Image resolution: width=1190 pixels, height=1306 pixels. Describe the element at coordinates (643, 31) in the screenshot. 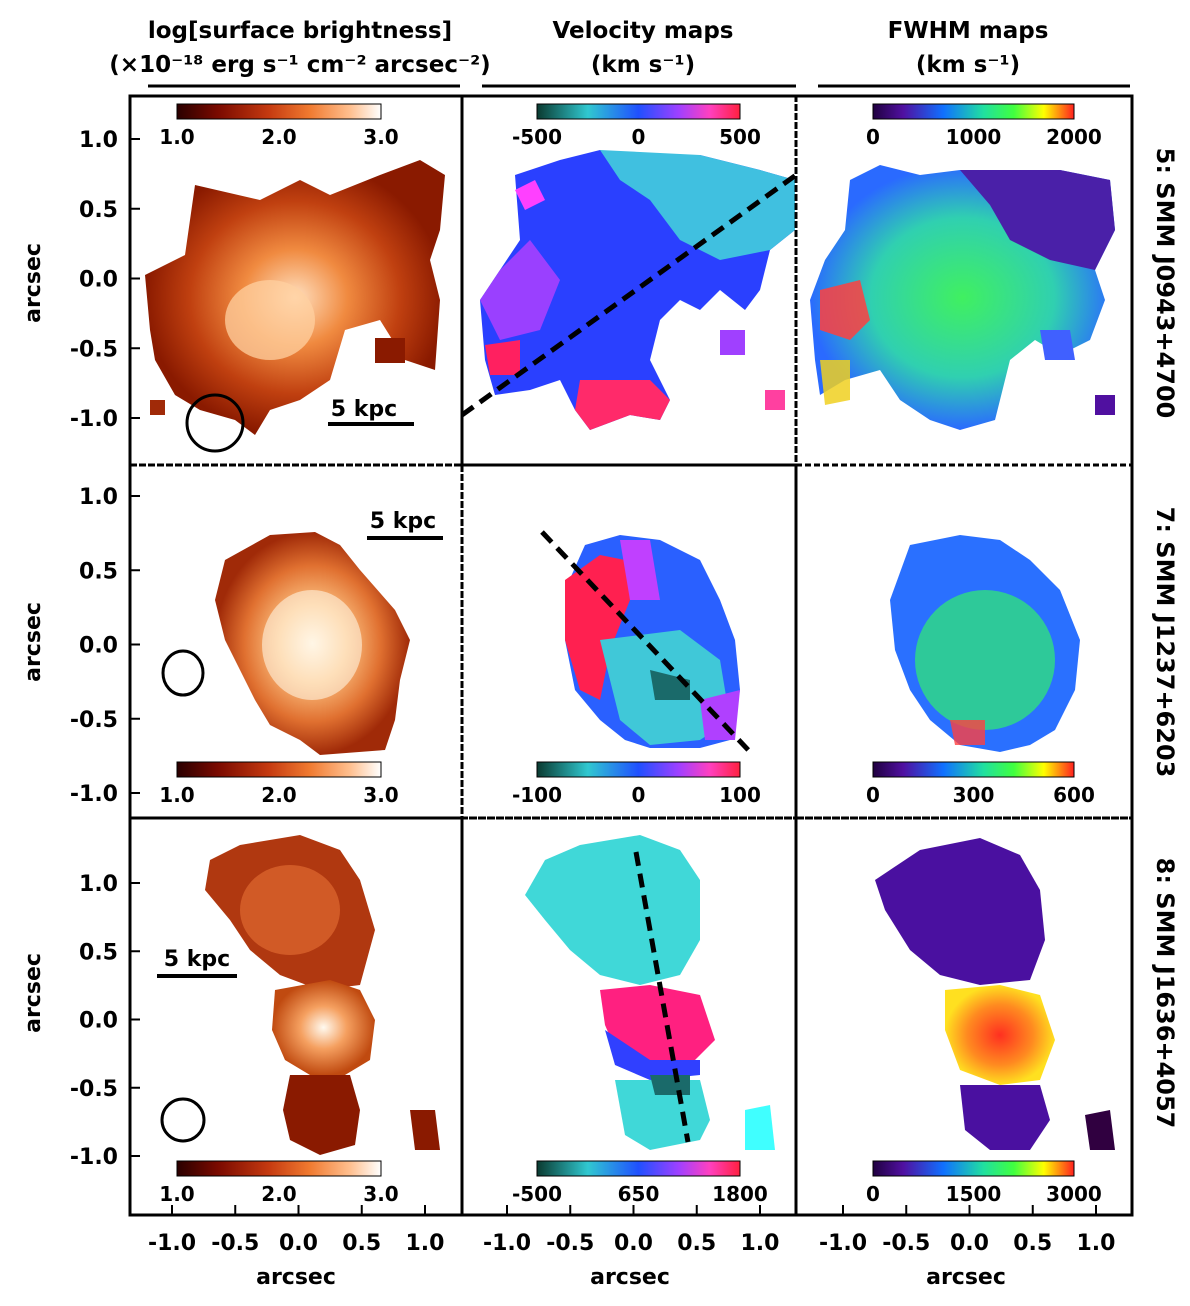

I see `header-velocity-line1: Velocity maps` at that location.